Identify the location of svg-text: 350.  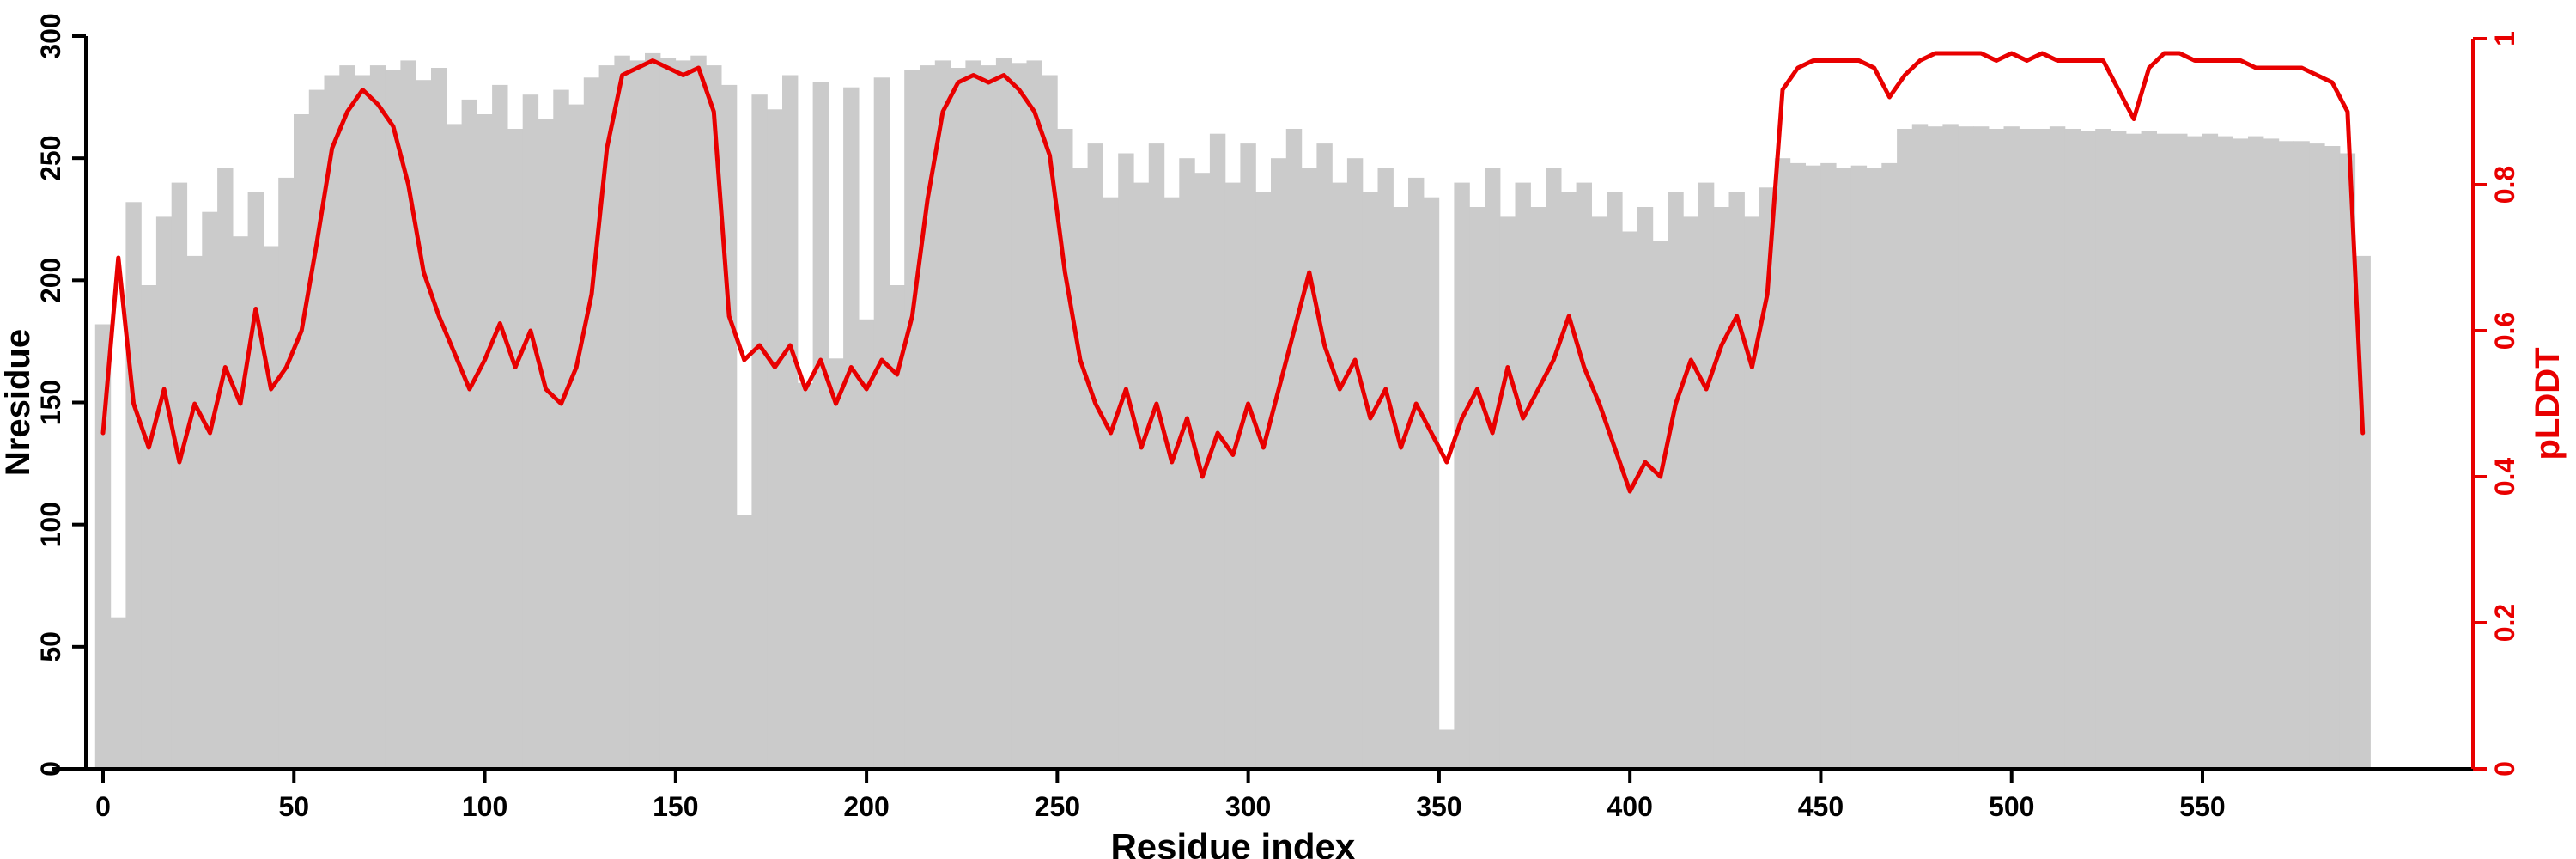
(1438, 806).